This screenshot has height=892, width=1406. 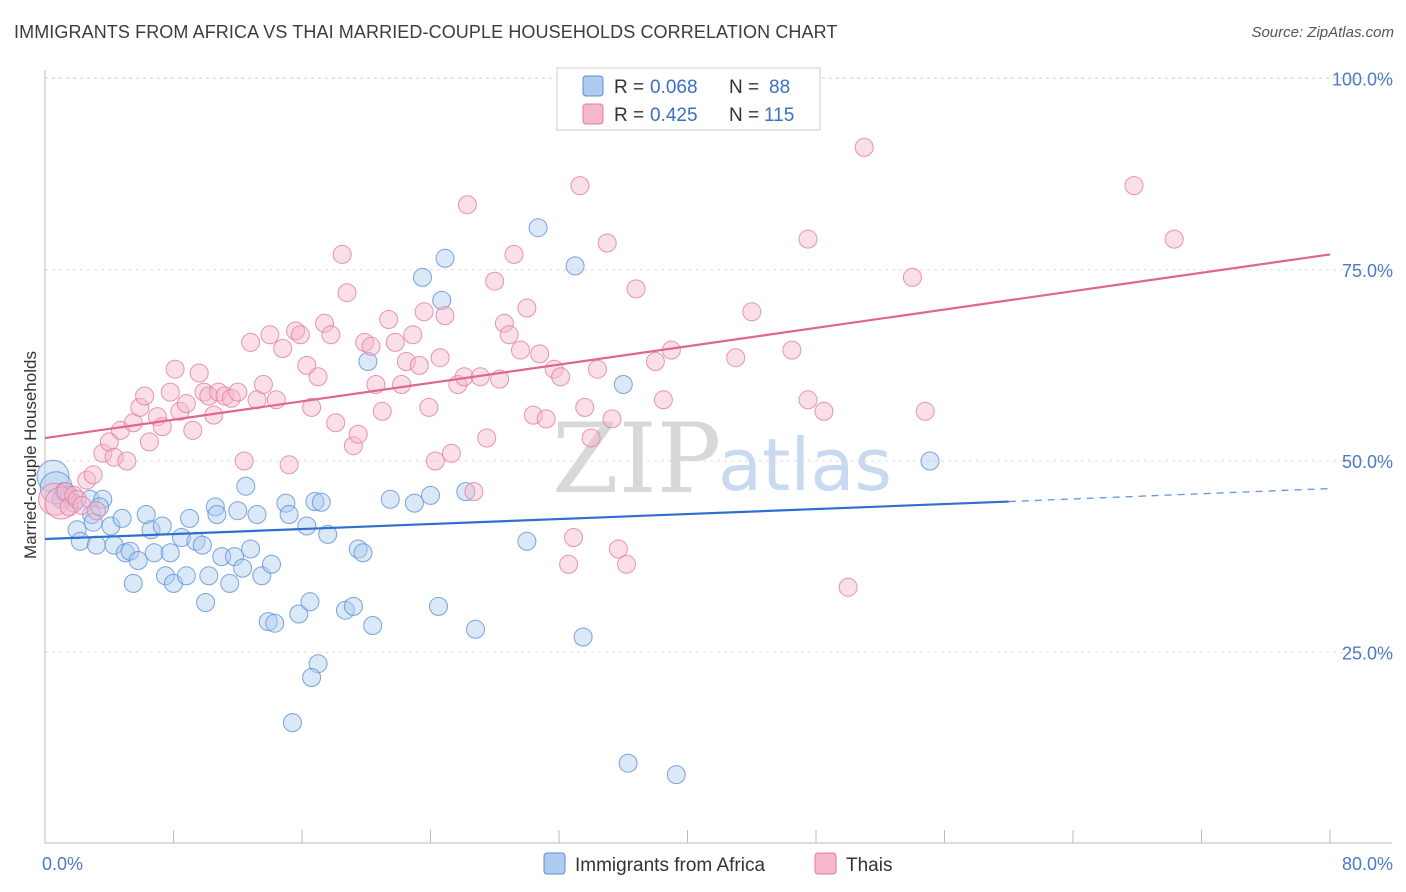 I want to click on watermark: ZIP atlas, so click(x=722, y=459).